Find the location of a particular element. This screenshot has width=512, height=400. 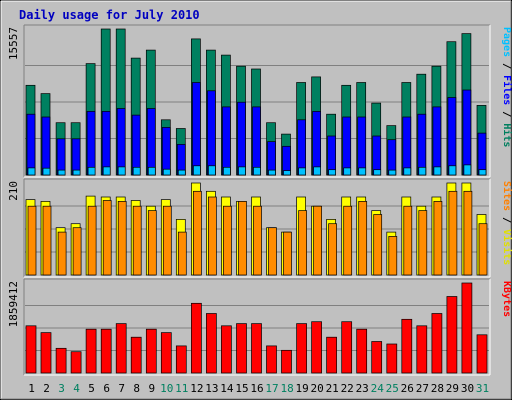

day-label-28: 28 is located at coordinates (437, 388).